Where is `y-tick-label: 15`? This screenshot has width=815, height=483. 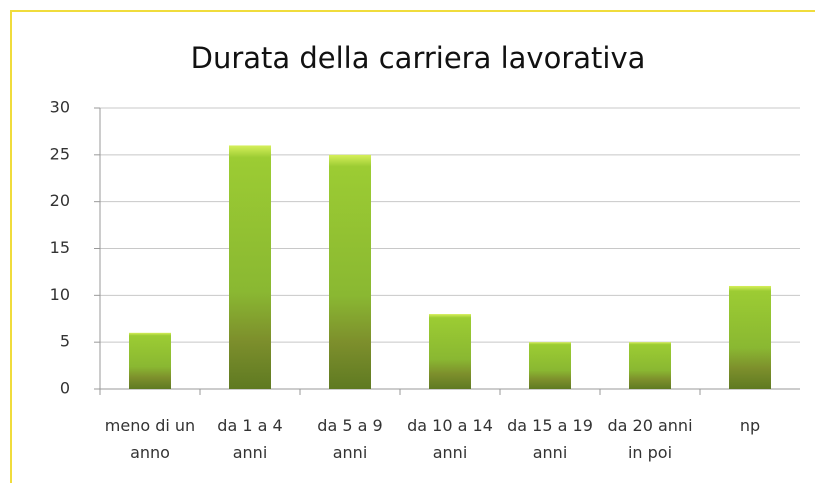 y-tick-label: 15 is located at coordinates (60, 247).